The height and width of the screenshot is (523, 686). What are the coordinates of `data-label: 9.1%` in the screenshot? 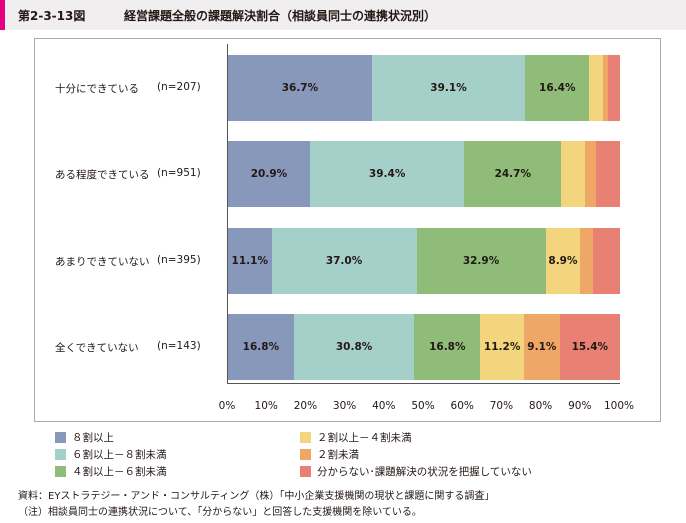 It's located at (542, 347).